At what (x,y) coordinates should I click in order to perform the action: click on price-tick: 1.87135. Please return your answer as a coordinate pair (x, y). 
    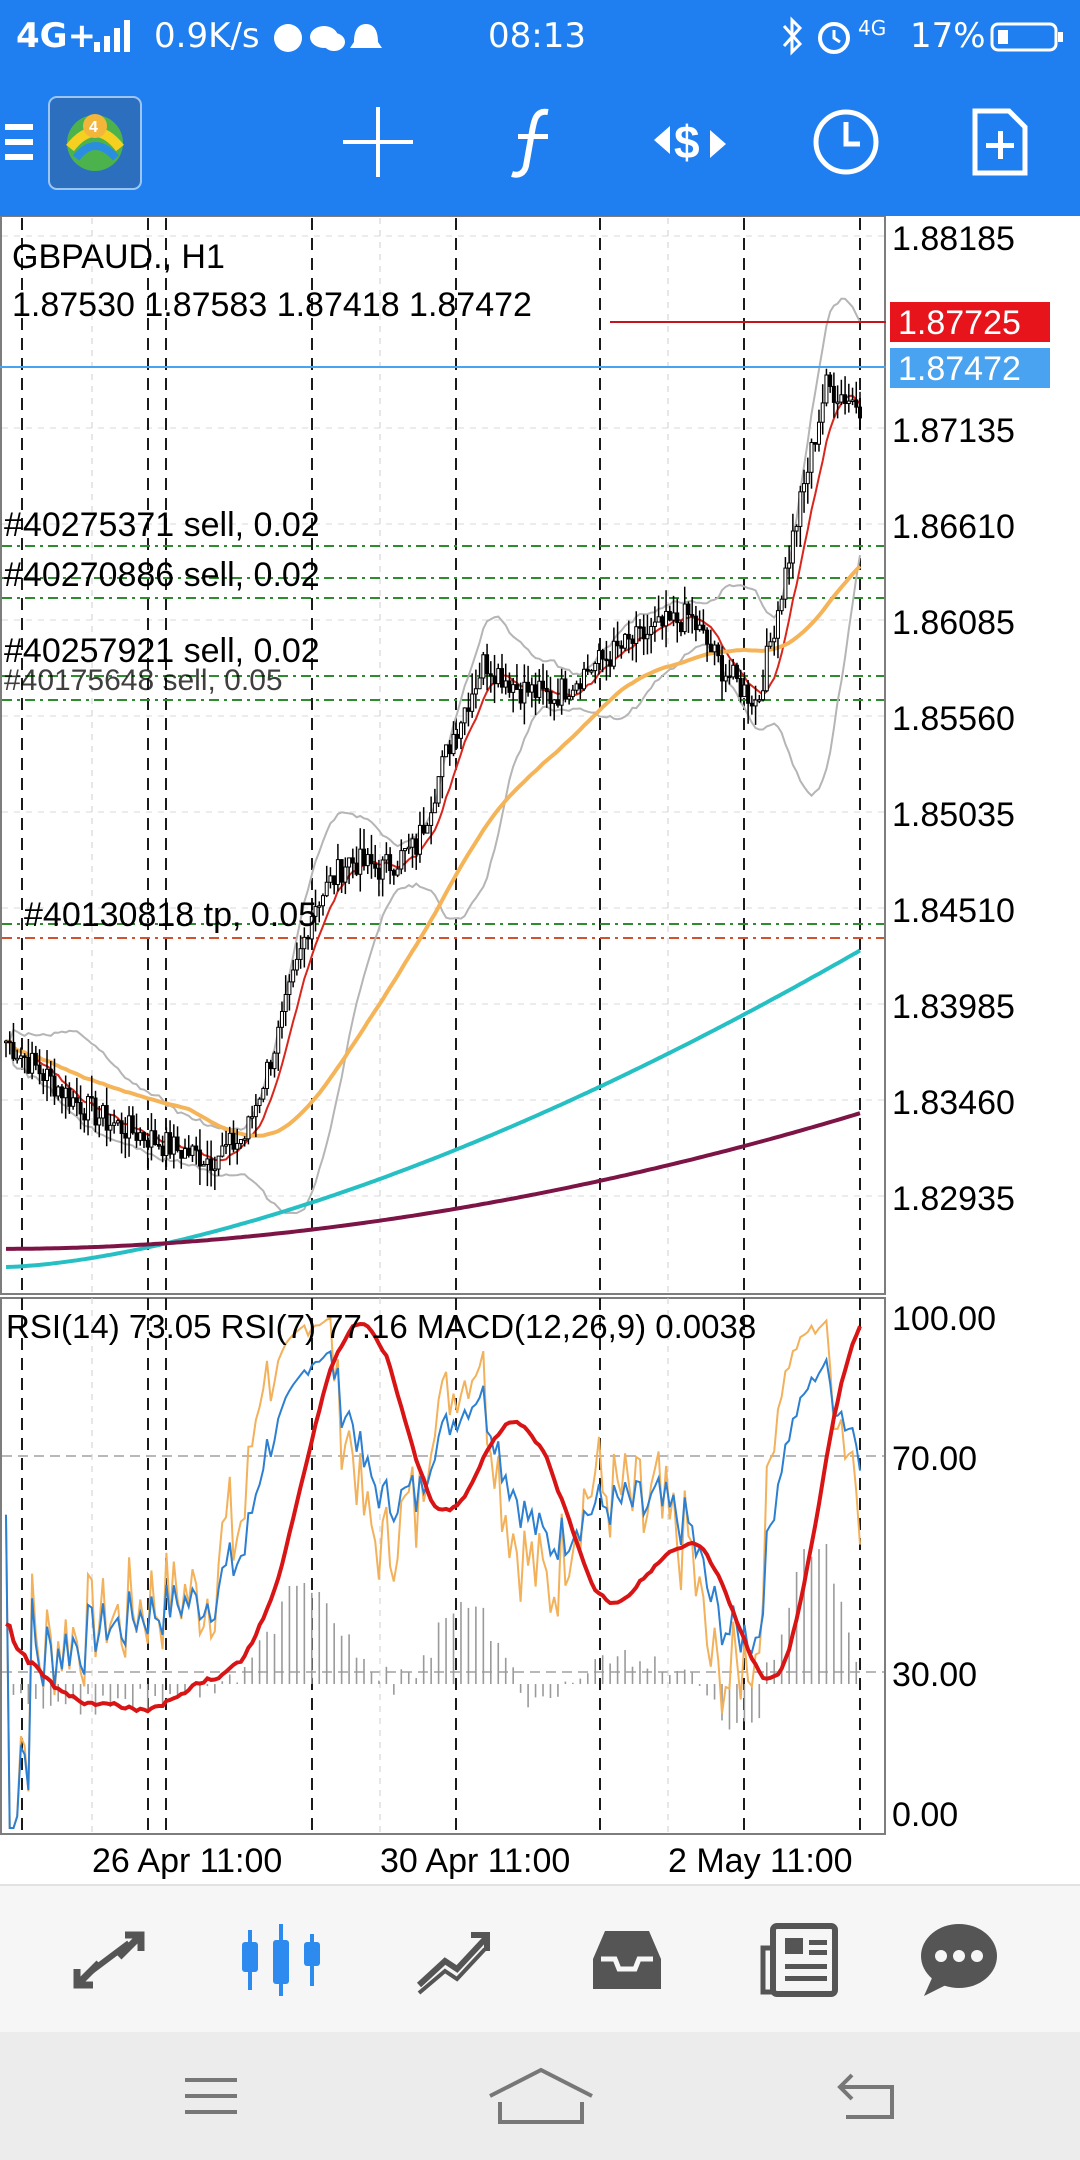
    Looking at the image, I should click on (953, 431).